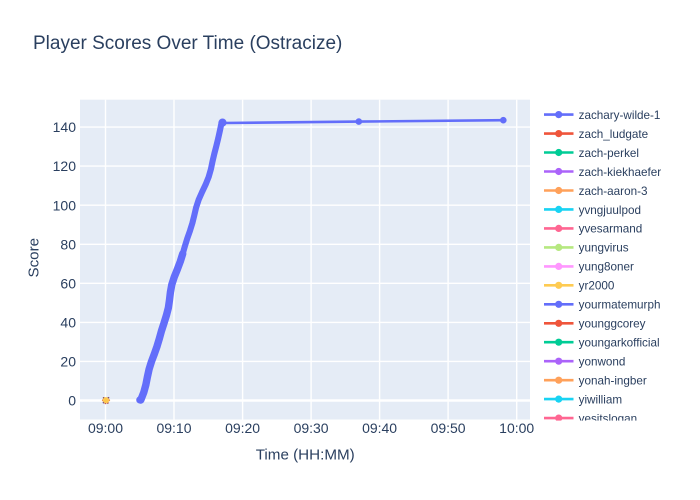 Image resolution: width=700 pixels, height=500 pixels. Describe the element at coordinates (305, 455) in the screenshot. I see `svg-text: Time (HH:MM)` at that location.